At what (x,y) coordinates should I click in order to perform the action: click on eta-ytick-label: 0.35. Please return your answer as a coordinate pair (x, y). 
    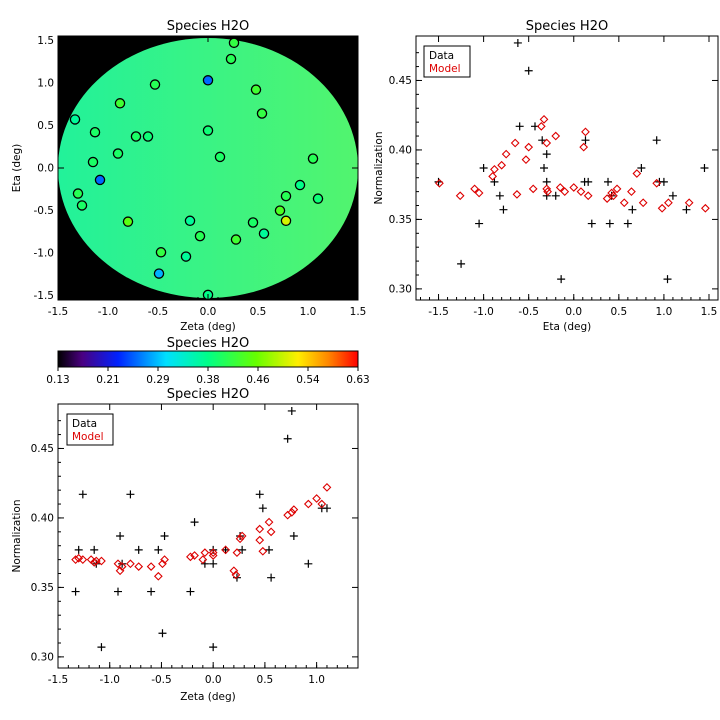
    Looking at the image, I should click on (400, 220).